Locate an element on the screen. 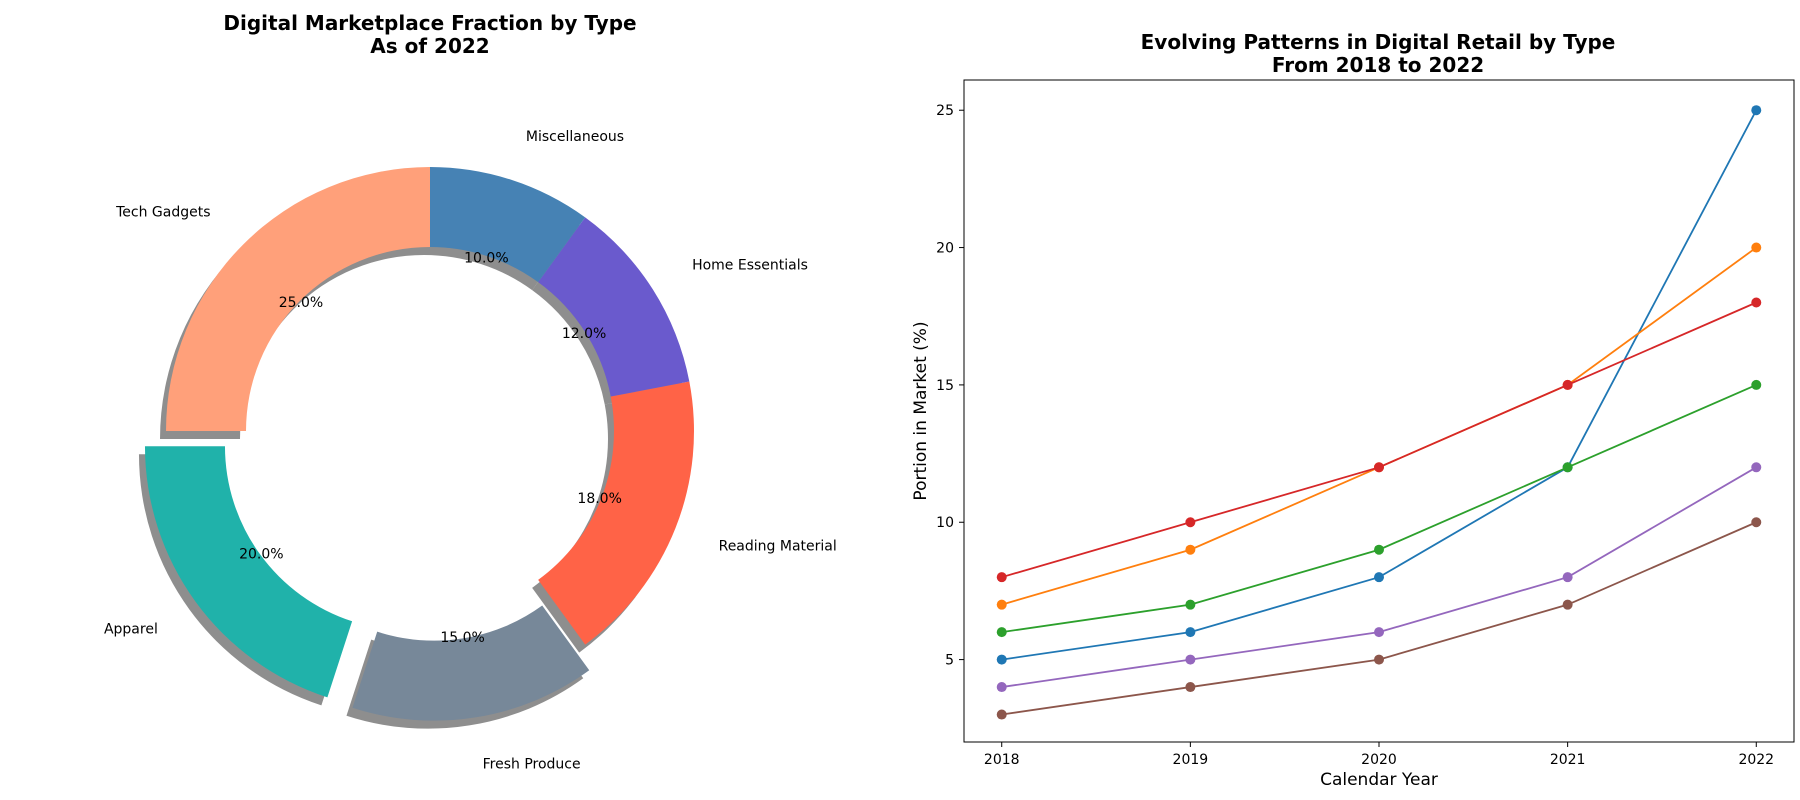 This screenshot has height=800, width=1800. pie-label-home-essentials: Home Essentials is located at coordinates (750, 266).